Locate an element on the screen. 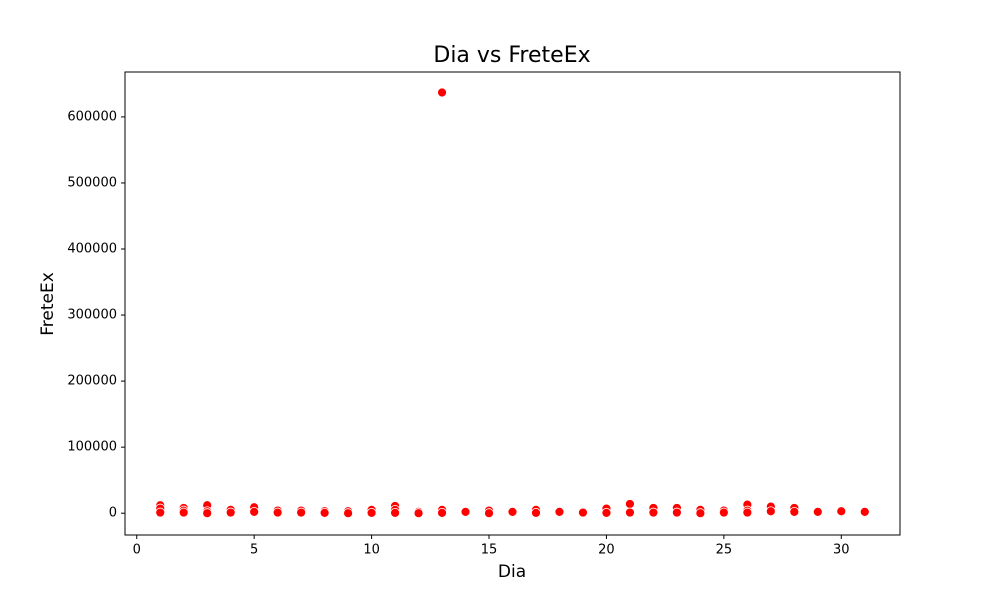 Image resolution: width=1000 pixels, height=604 pixels. y-axis-label: FreteEx is located at coordinates (48, 304).